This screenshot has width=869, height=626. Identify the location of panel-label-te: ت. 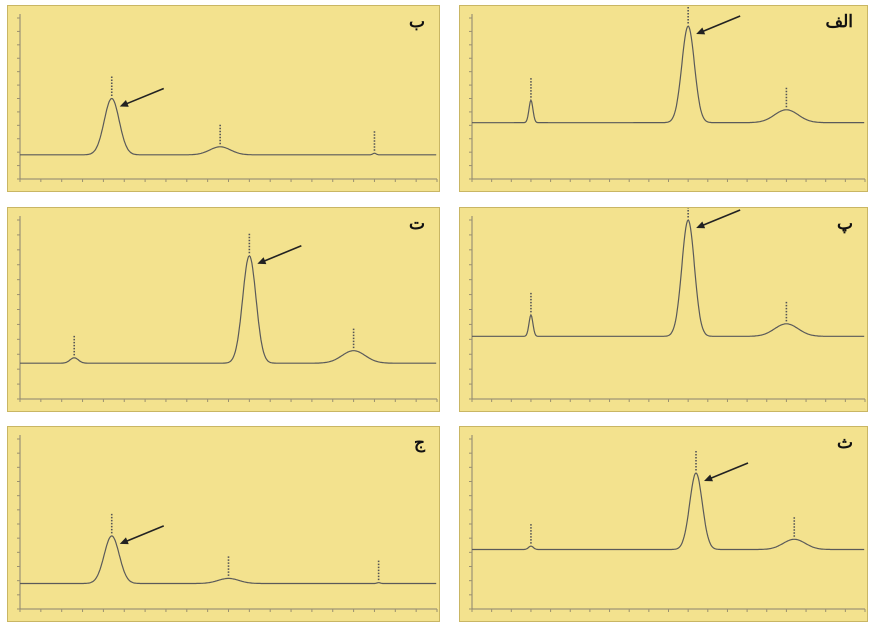
(416, 224).